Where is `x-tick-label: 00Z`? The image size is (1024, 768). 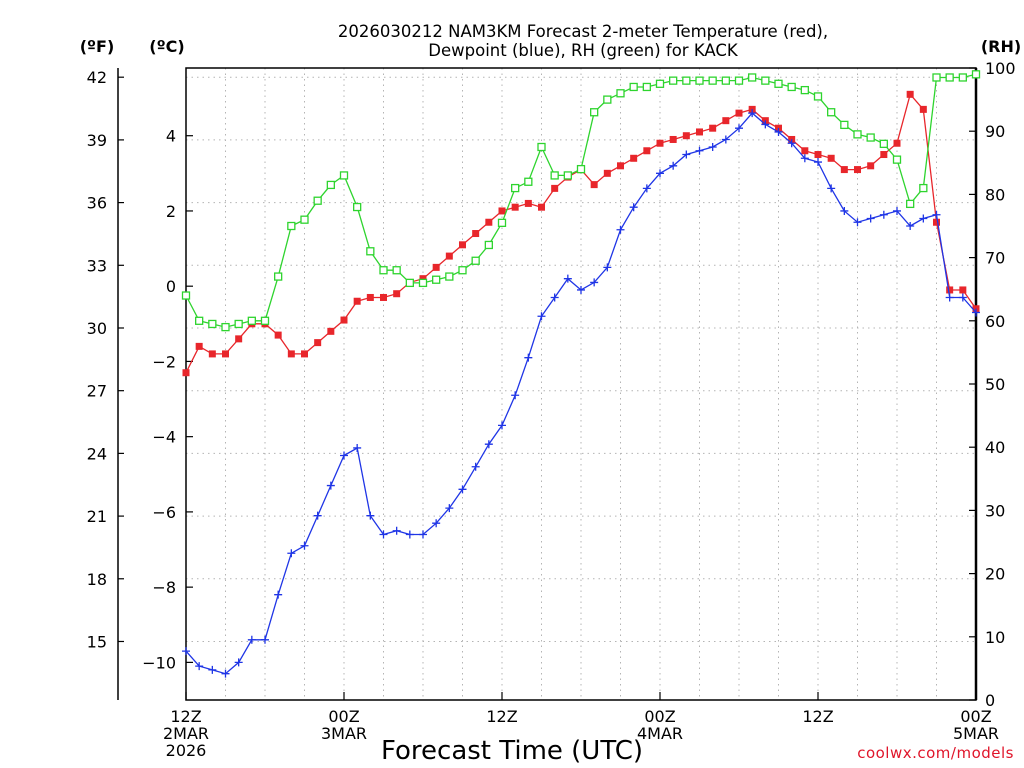 x-tick-label: 00Z is located at coordinates (659, 716).